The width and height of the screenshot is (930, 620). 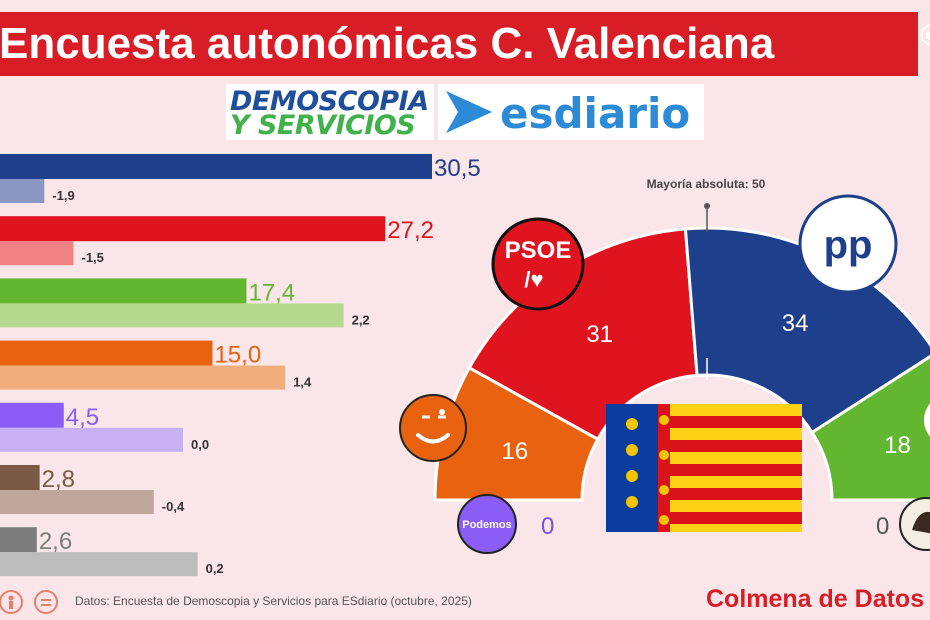 I want to click on pollster-logo-line2: Y SERVICIOS, so click(x=323, y=125).